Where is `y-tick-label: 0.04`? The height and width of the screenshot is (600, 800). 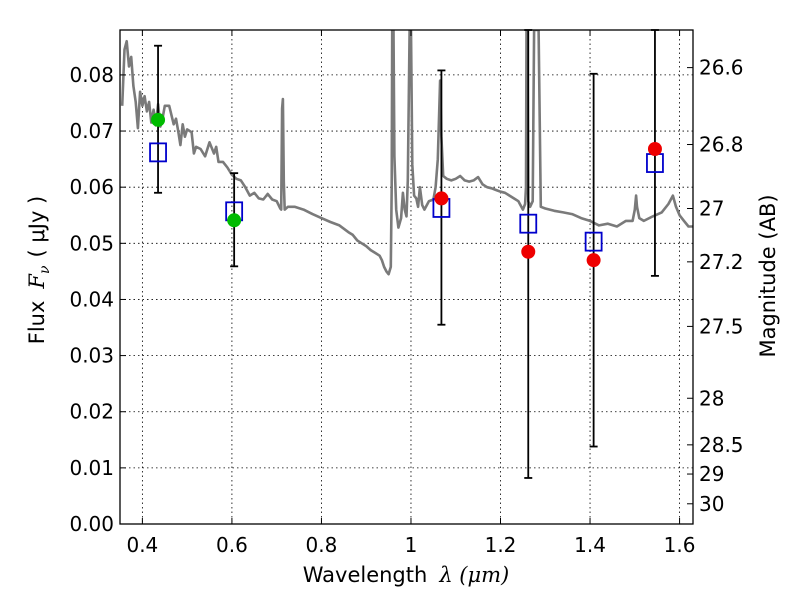
y-tick-label: 0.04 is located at coordinates (91, 299).